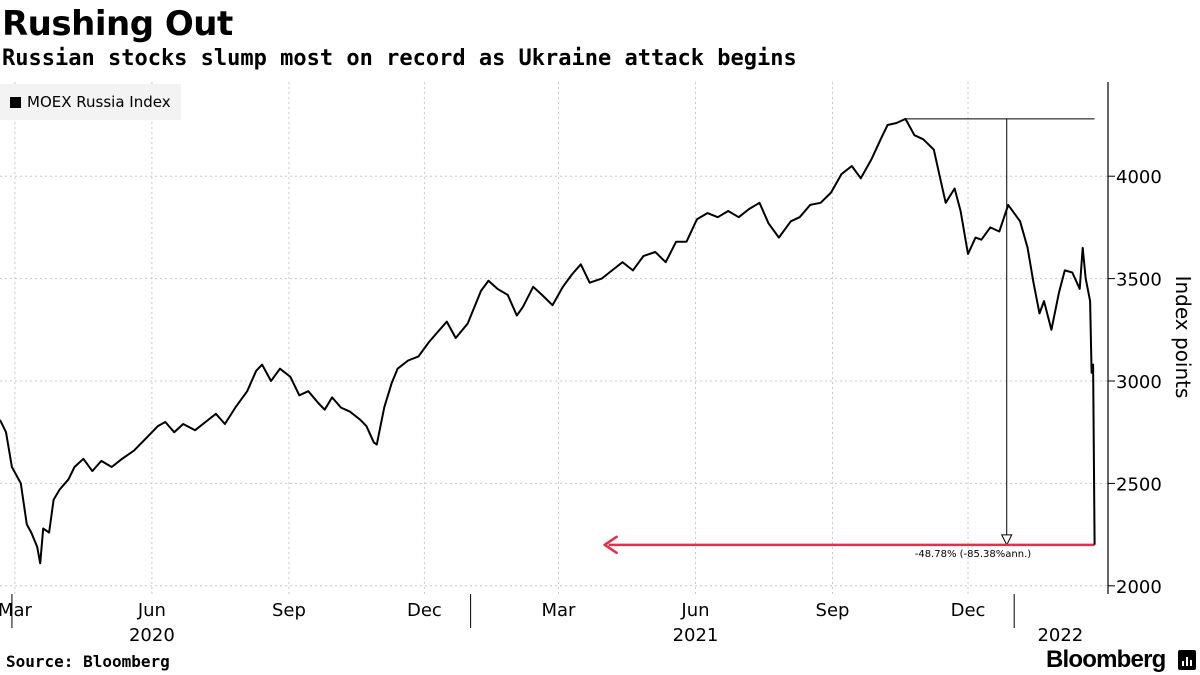 The width and height of the screenshot is (1200, 675). What do you see at coordinates (152, 635) in the screenshot?
I see `x-year-label: 2020` at bounding box center [152, 635].